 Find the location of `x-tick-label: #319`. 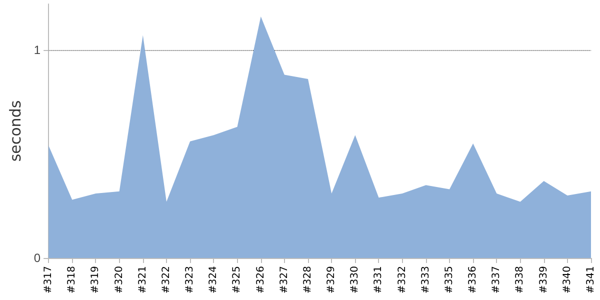

x-tick-label: #319 is located at coordinates (96, 280).